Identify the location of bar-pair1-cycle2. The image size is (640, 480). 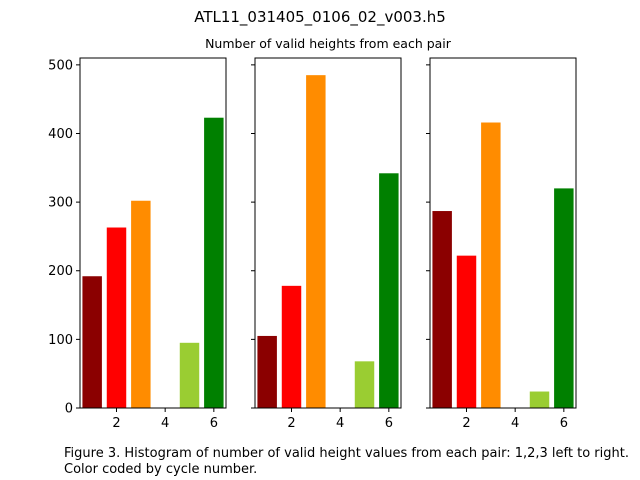
(116, 317).